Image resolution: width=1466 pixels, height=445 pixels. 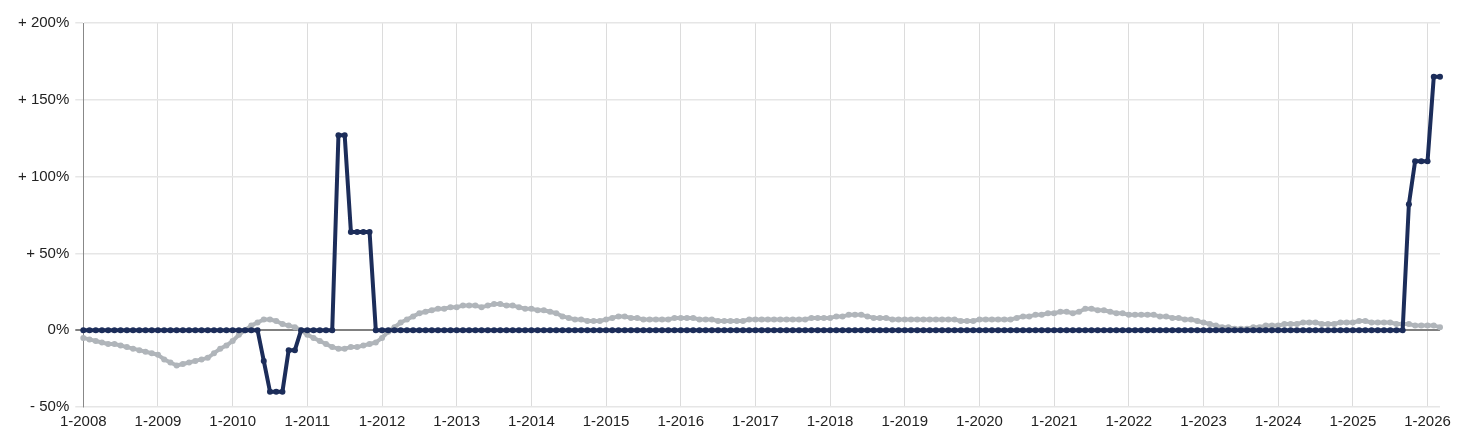 What do you see at coordinates (1054, 421) in the screenshot?
I see `x-tick-label: 1-2021` at bounding box center [1054, 421].